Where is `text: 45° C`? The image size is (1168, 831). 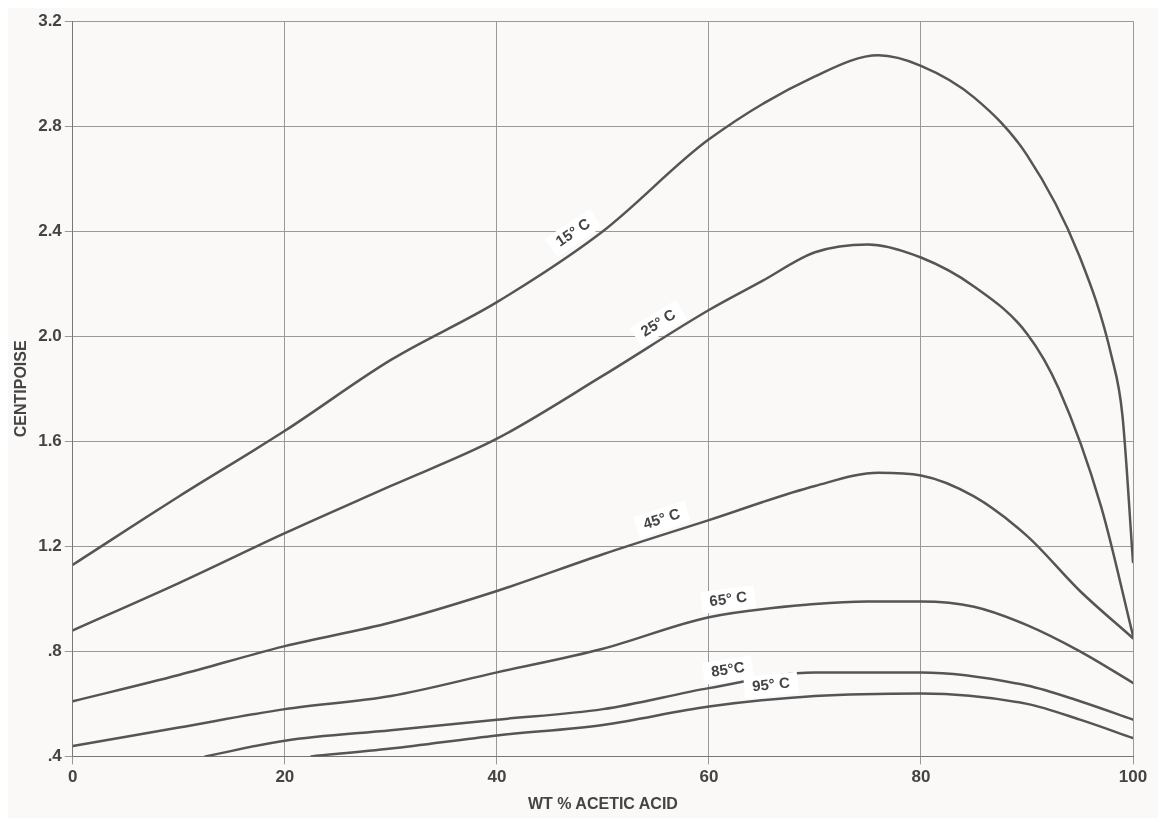 text: 45° C is located at coordinates (661, 518).